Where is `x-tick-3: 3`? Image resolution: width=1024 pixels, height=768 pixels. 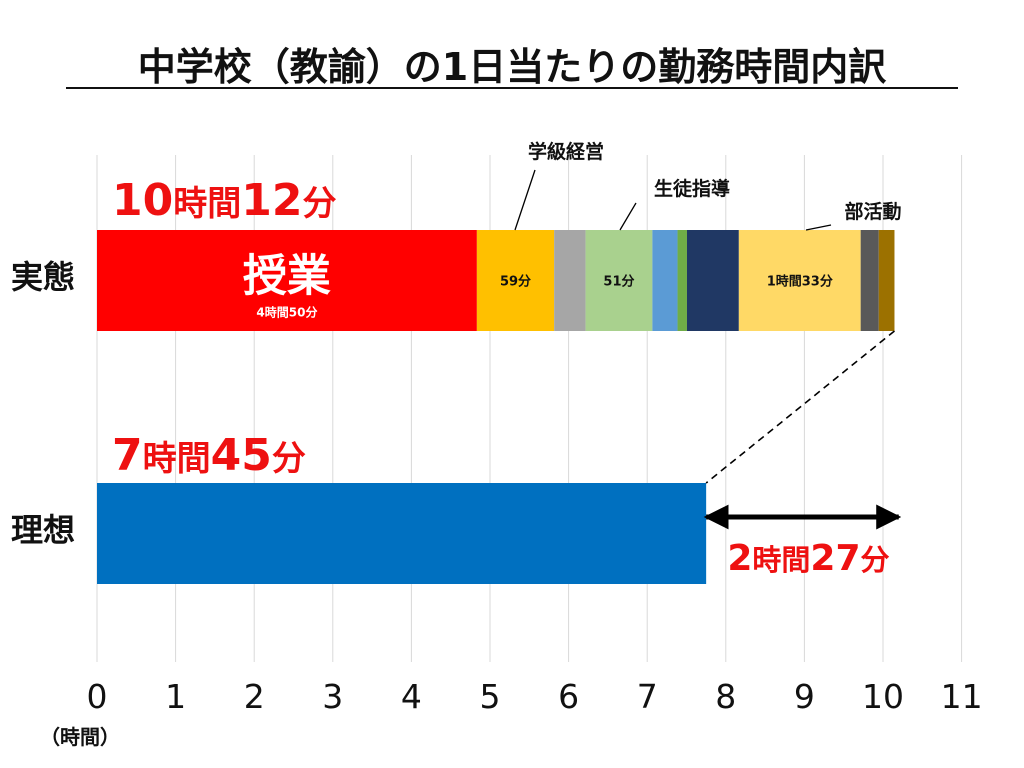
x-tick-3: 3 is located at coordinates (332, 696).